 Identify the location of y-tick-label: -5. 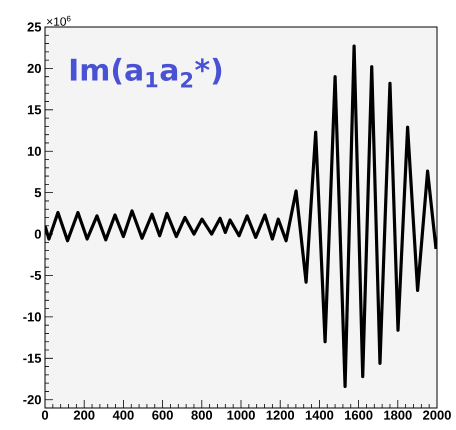
(36, 275).